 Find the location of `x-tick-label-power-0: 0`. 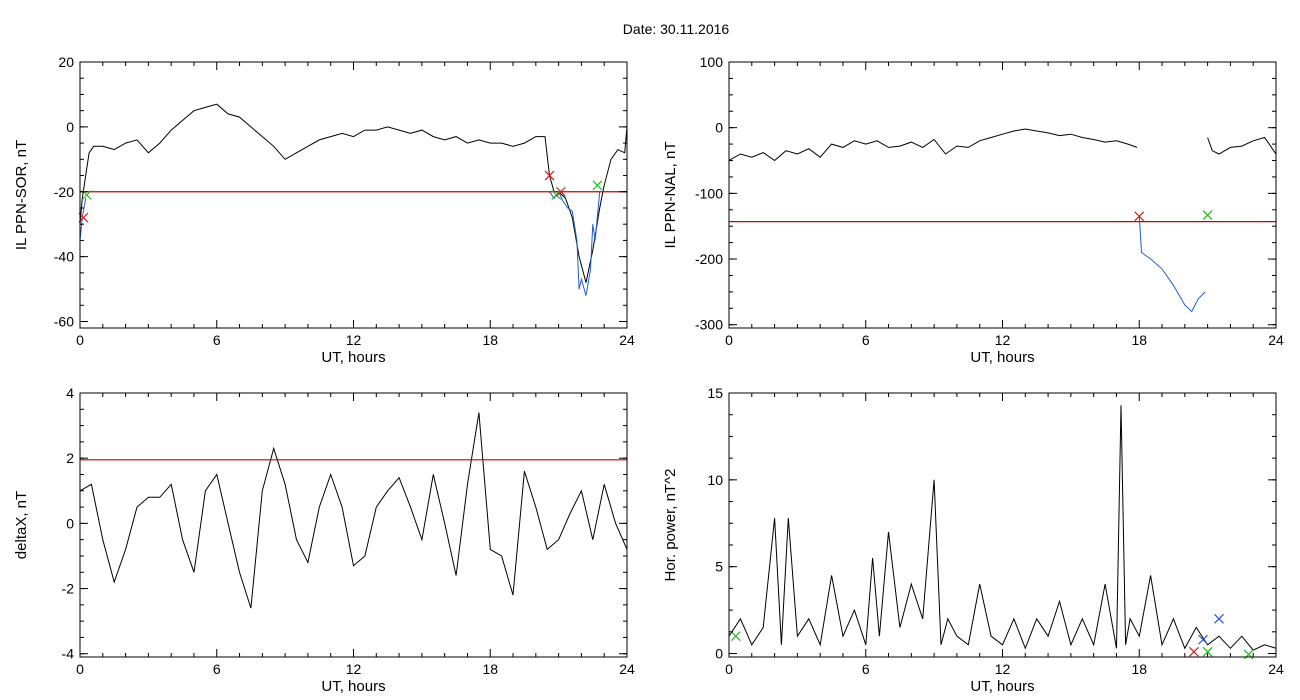

x-tick-label-power-0: 0 is located at coordinates (729, 669).